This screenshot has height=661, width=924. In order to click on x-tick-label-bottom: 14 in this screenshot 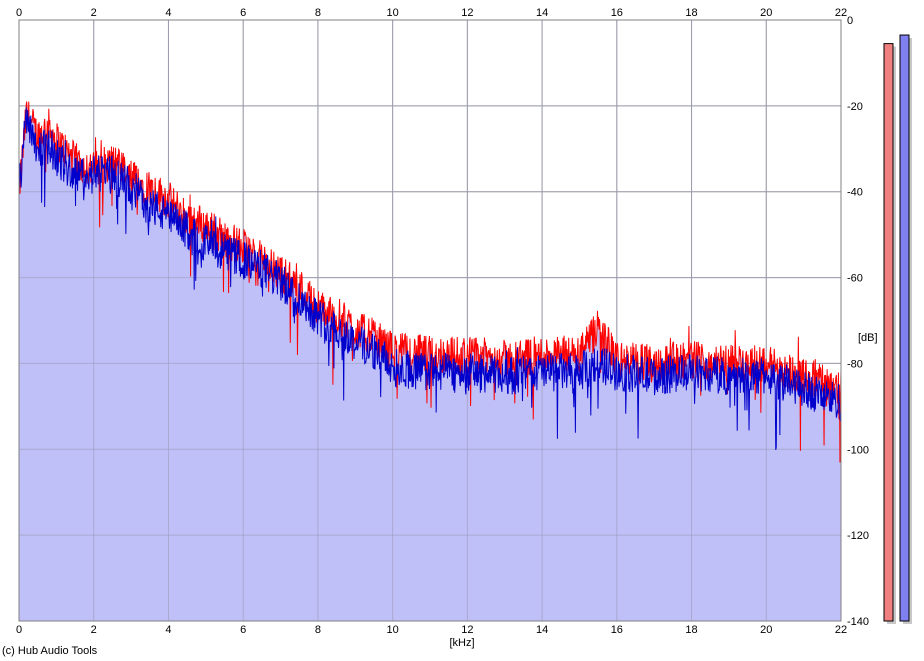, I will do `click(542, 630)`.